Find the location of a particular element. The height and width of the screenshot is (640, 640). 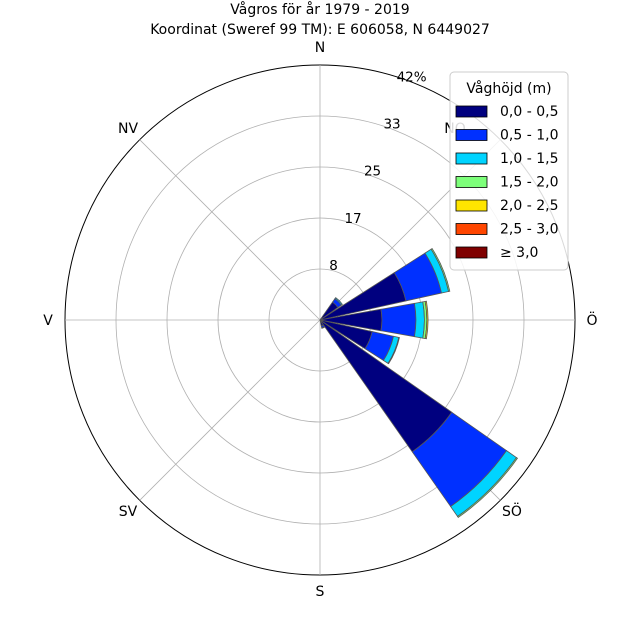

legend-label: 1,5 - 2,0 is located at coordinates (529, 183).